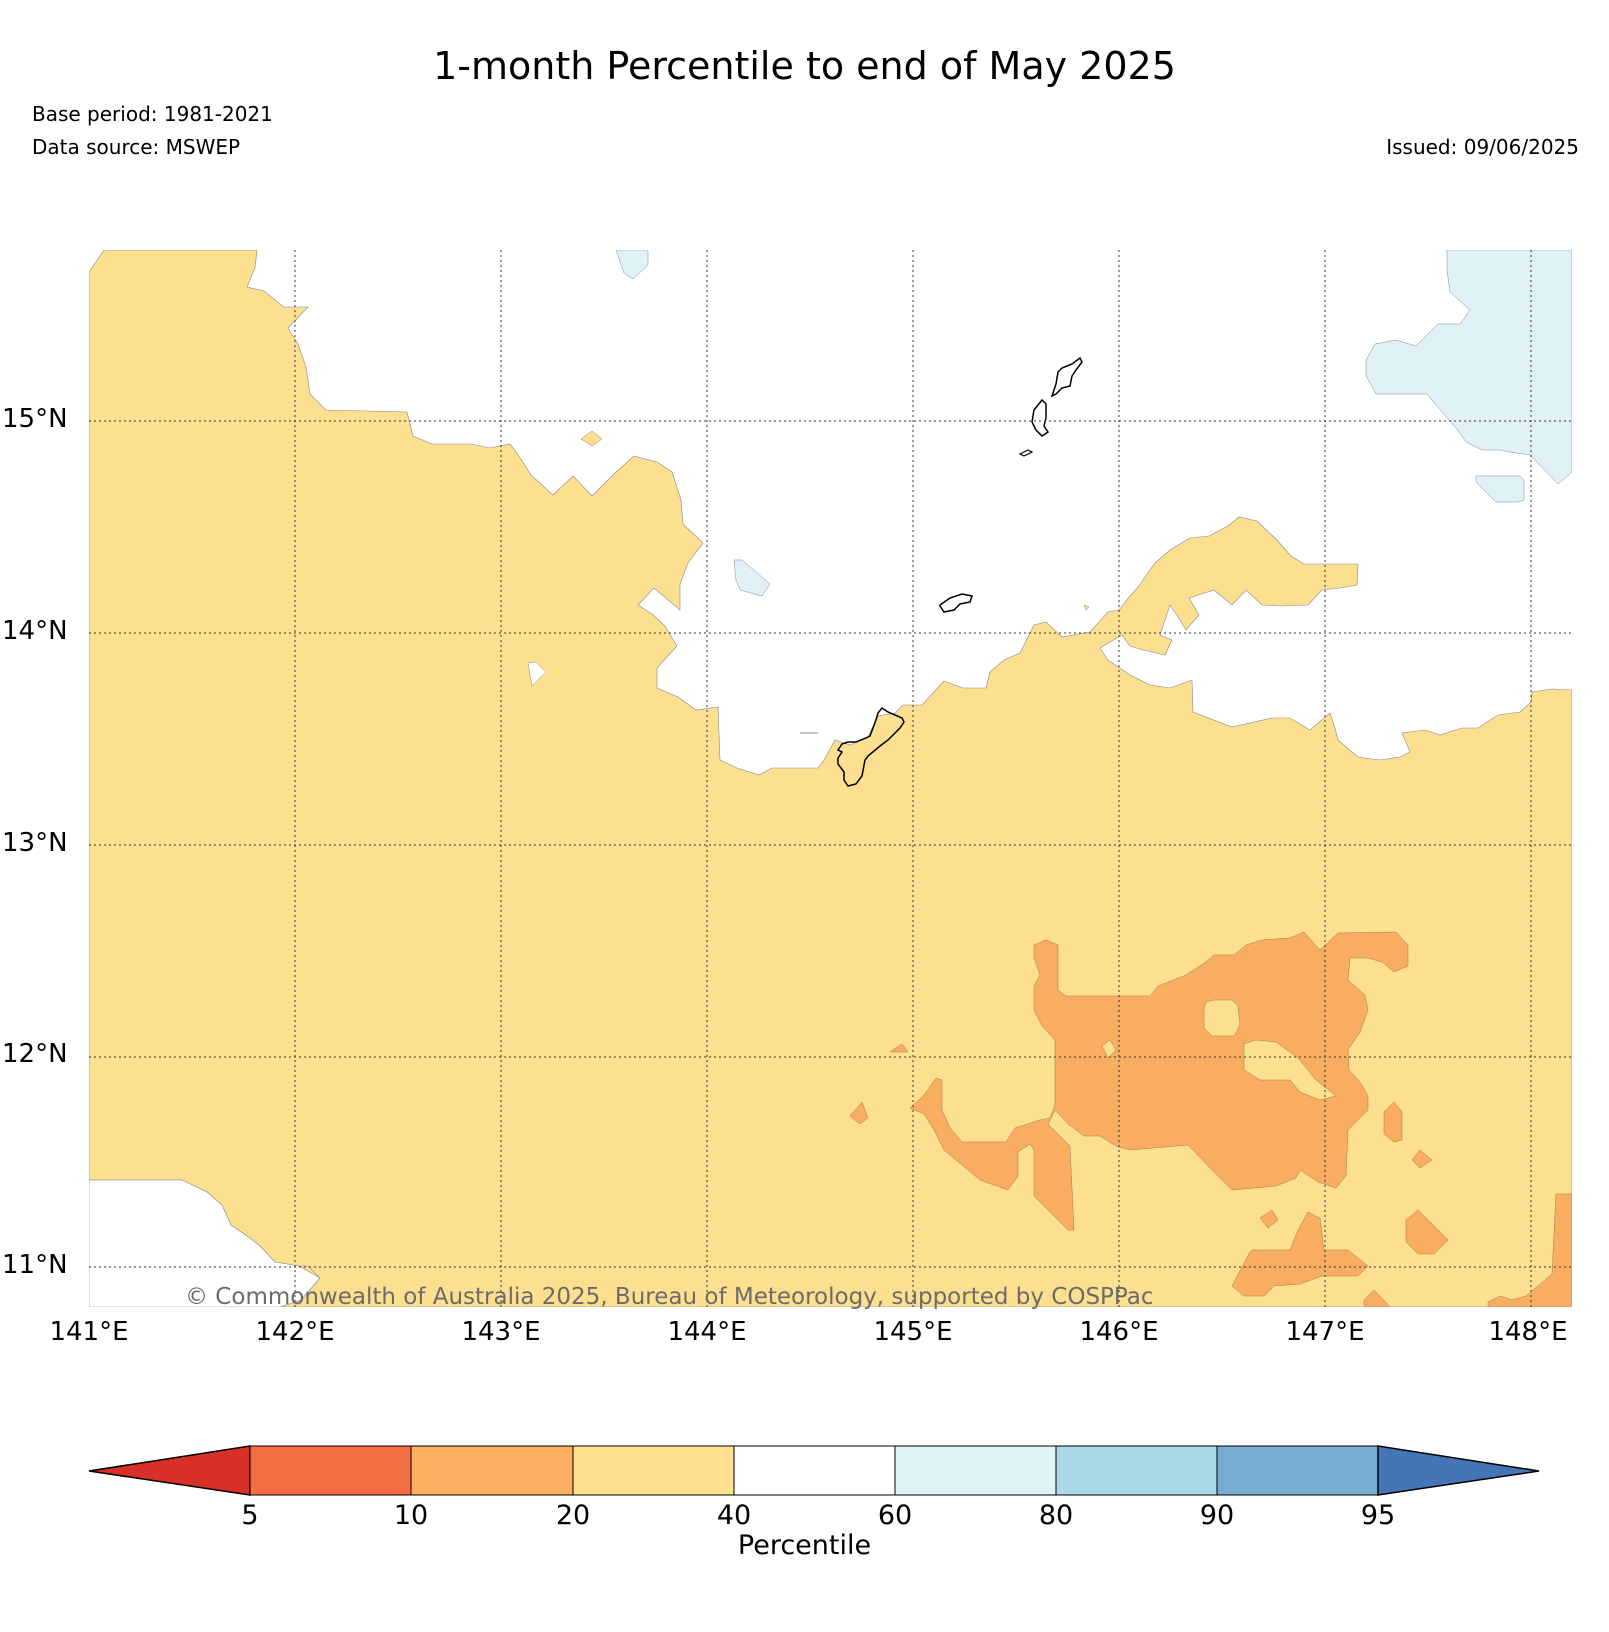 The image size is (1609, 1632). What do you see at coordinates (1500, 489) in the screenshot?
I see `region-60-80-ne-small` at bounding box center [1500, 489].